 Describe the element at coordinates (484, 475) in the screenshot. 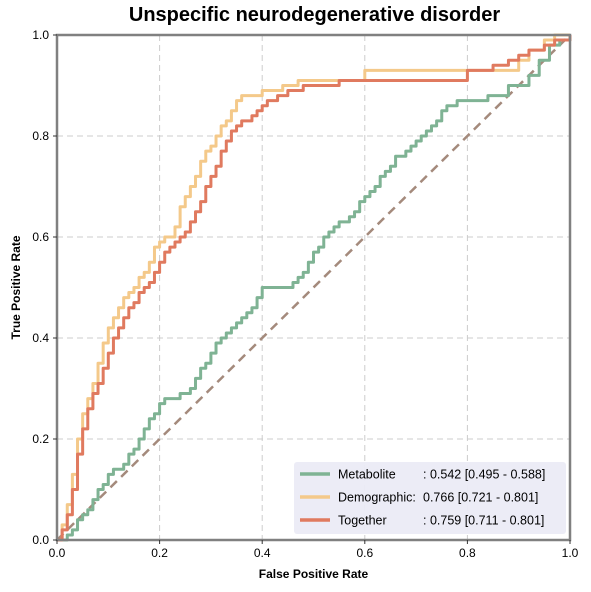

I see `legend-value-metabolite: : 0.542 [0.495 - 0.588]` at that location.